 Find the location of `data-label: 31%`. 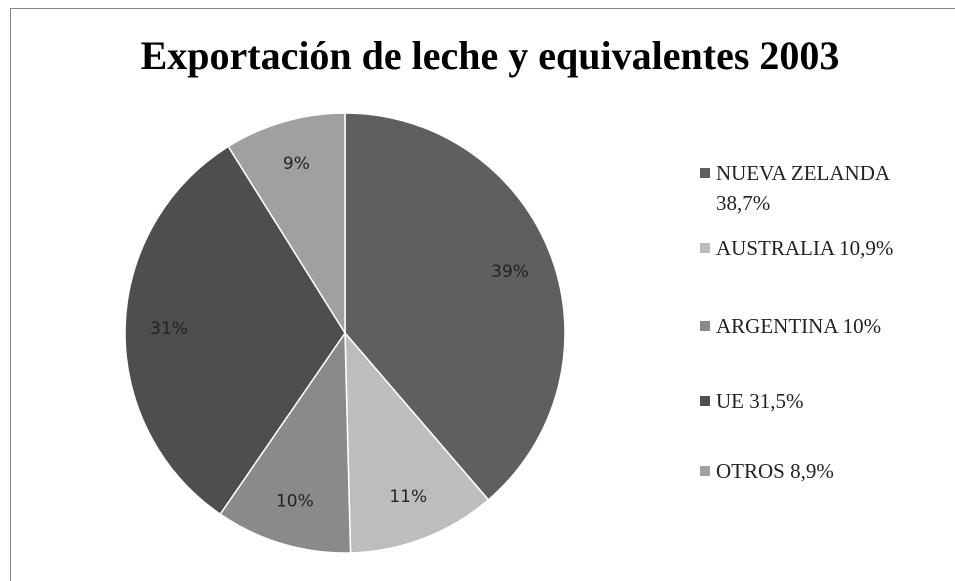

data-label: 31% is located at coordinates (169, 329).